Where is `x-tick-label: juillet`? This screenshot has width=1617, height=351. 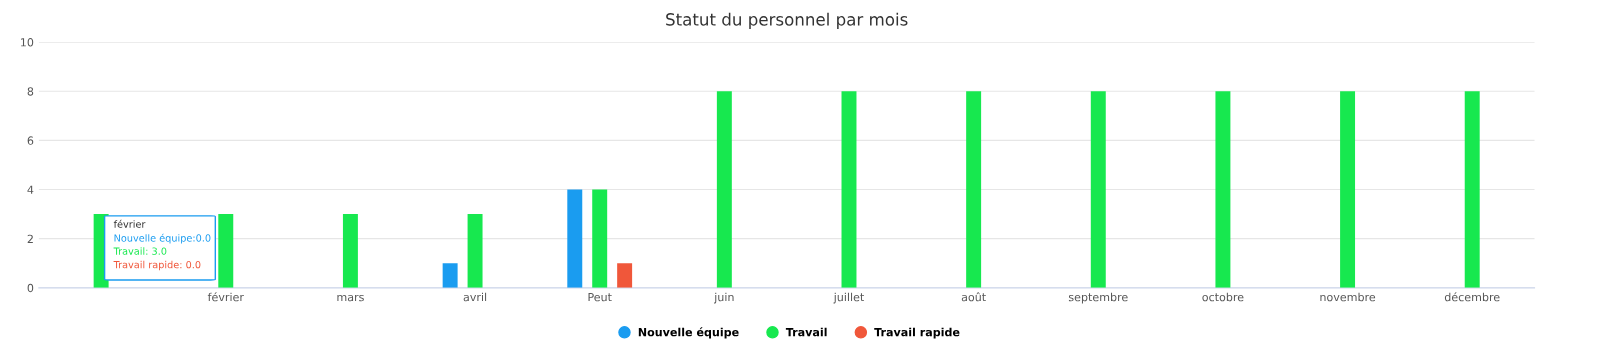 x-tick-label: juillet is located at coordinates (849, 298).